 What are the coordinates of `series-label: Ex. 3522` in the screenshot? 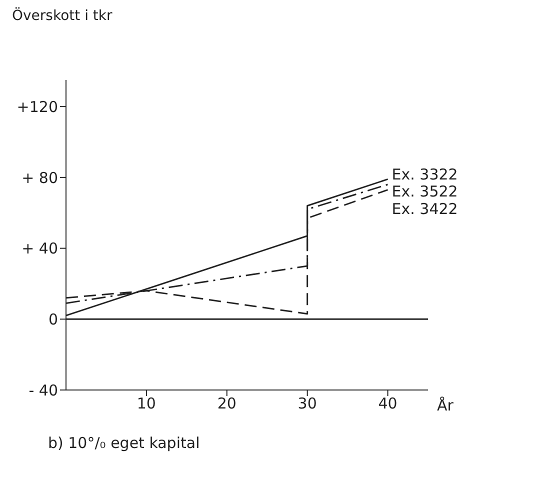 It's located at (425, 191).